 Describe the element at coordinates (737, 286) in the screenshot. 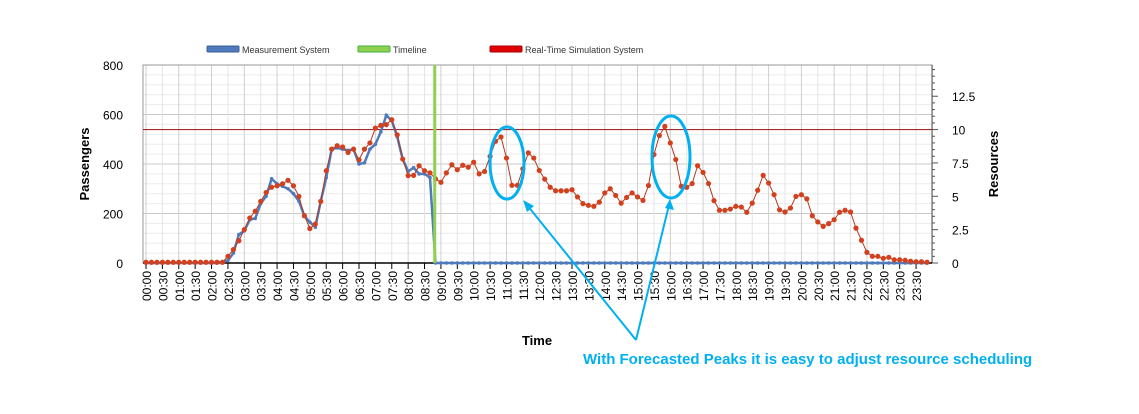

I see `x-tick-label: 18:00` at that location.